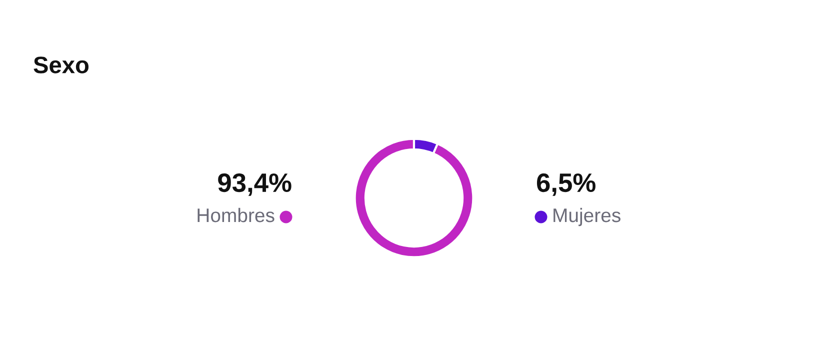 The height and width of the screenshot is (358, 828). Describe the element at coordinates (566, 184) in the screenshot. I see `data-label: 6,5%` at that location.